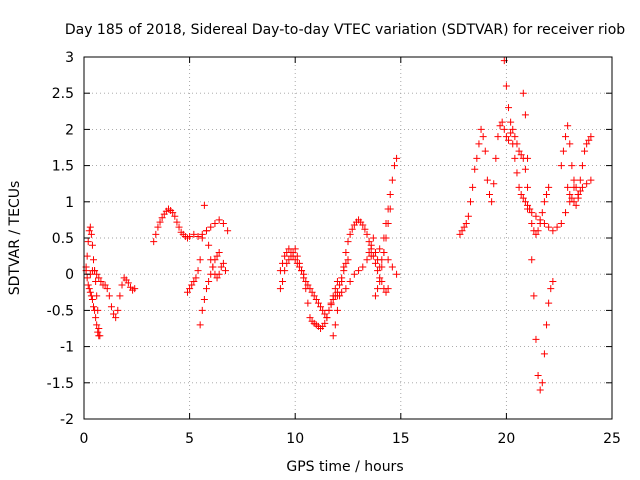 This screenshot has height=480, width=640. Describe the element at coordinates (69, 275) in the screenshot. I see `y-tick-label: 0` at that location.